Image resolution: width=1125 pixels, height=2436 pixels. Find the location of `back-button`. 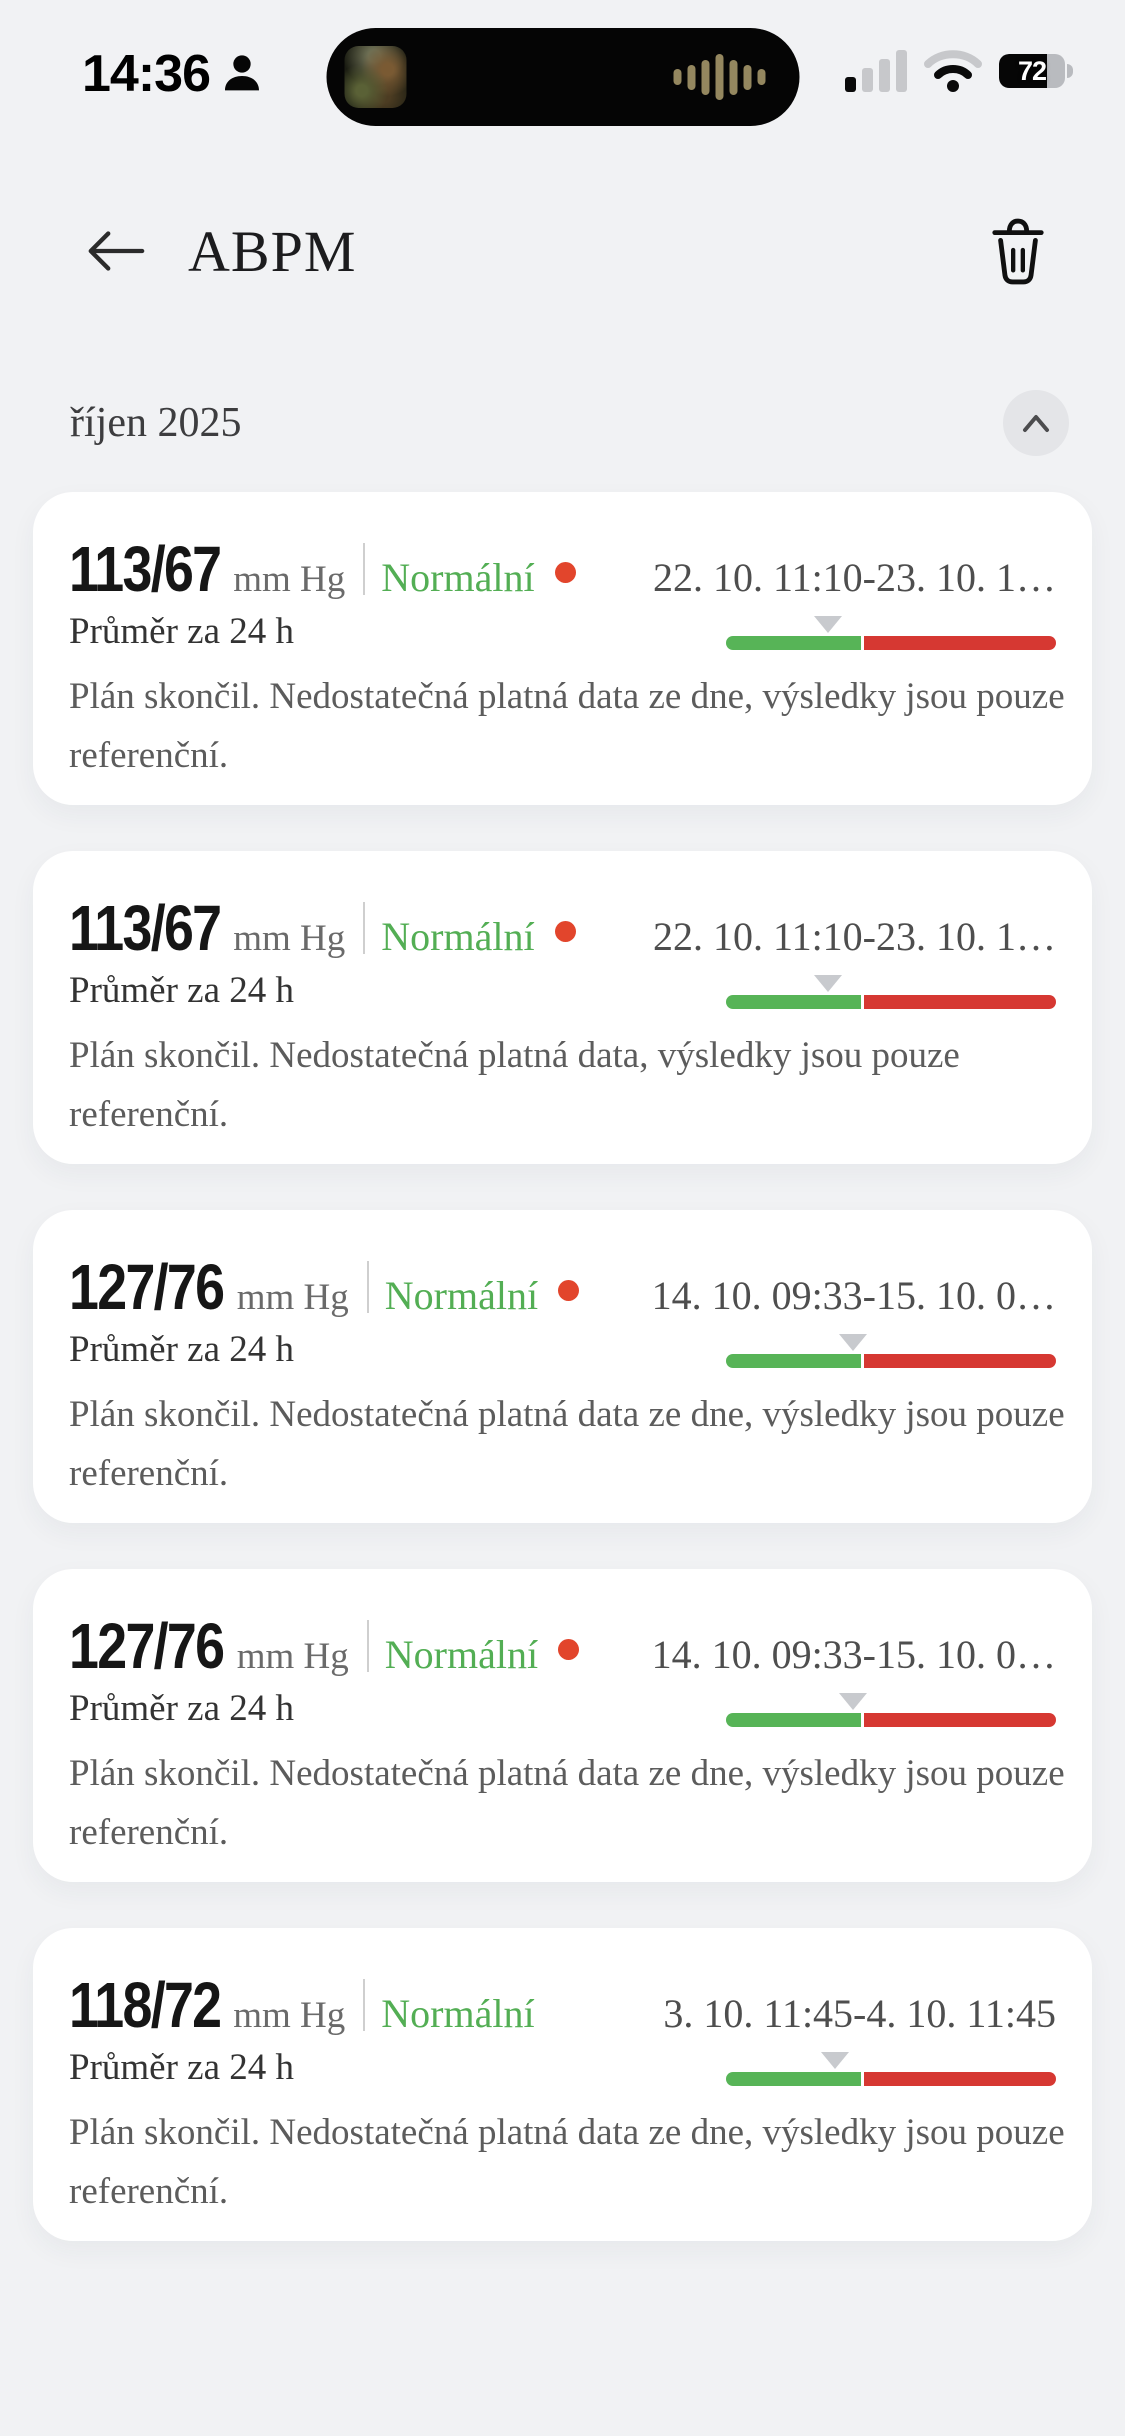

back-button is located at coordinates (115, 251).